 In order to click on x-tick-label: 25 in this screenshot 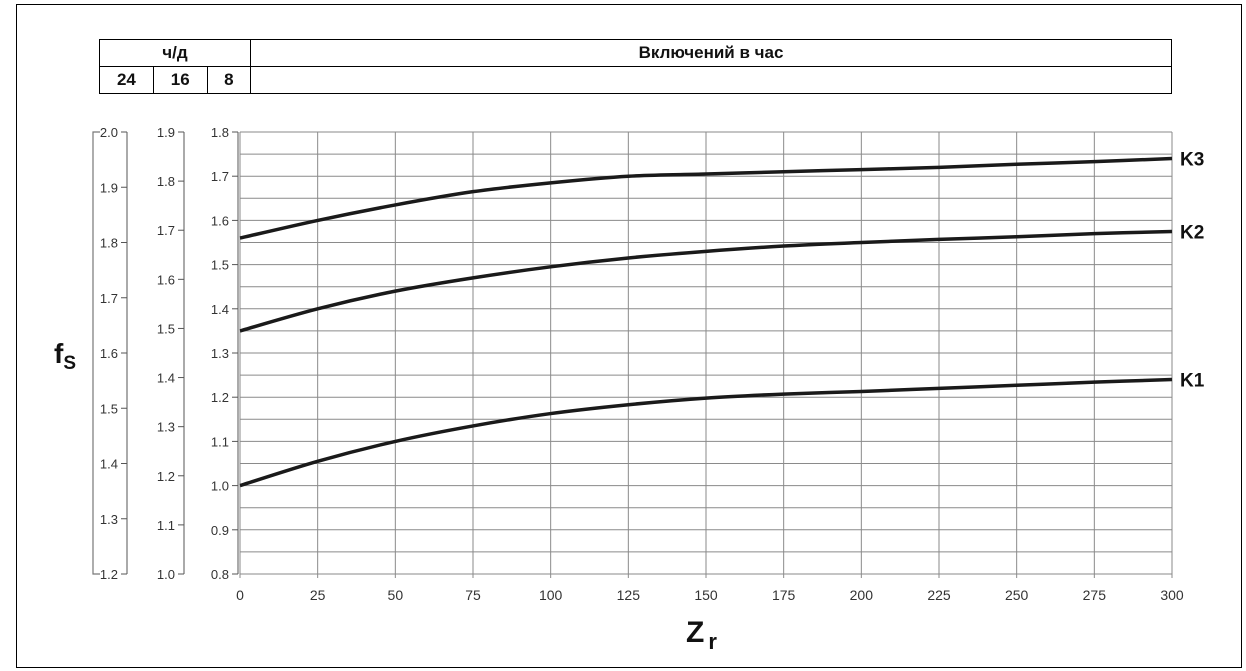, I will do `click(318, 595)`.